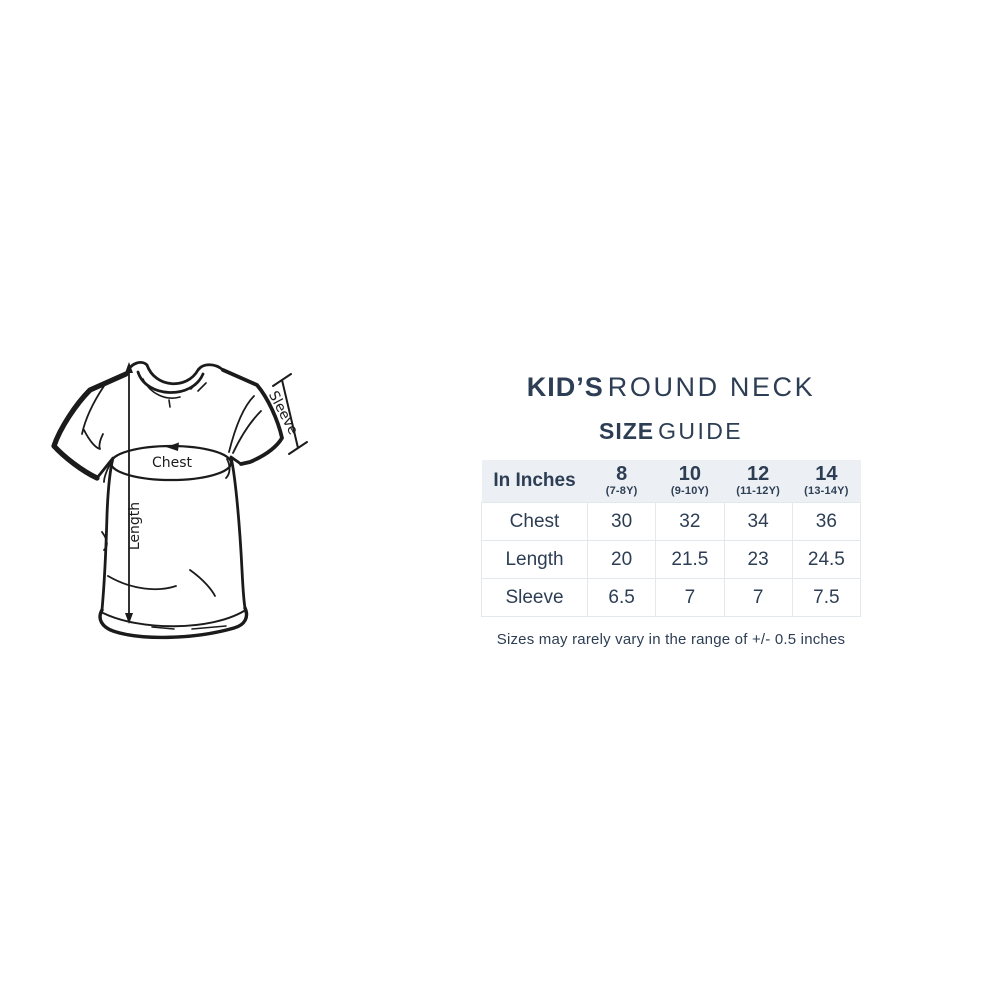  What do you see at coordinates (627, 431) in the screenshot?
I see `page-subtitle-bold: SIZE` at bounding box center [627, 431].